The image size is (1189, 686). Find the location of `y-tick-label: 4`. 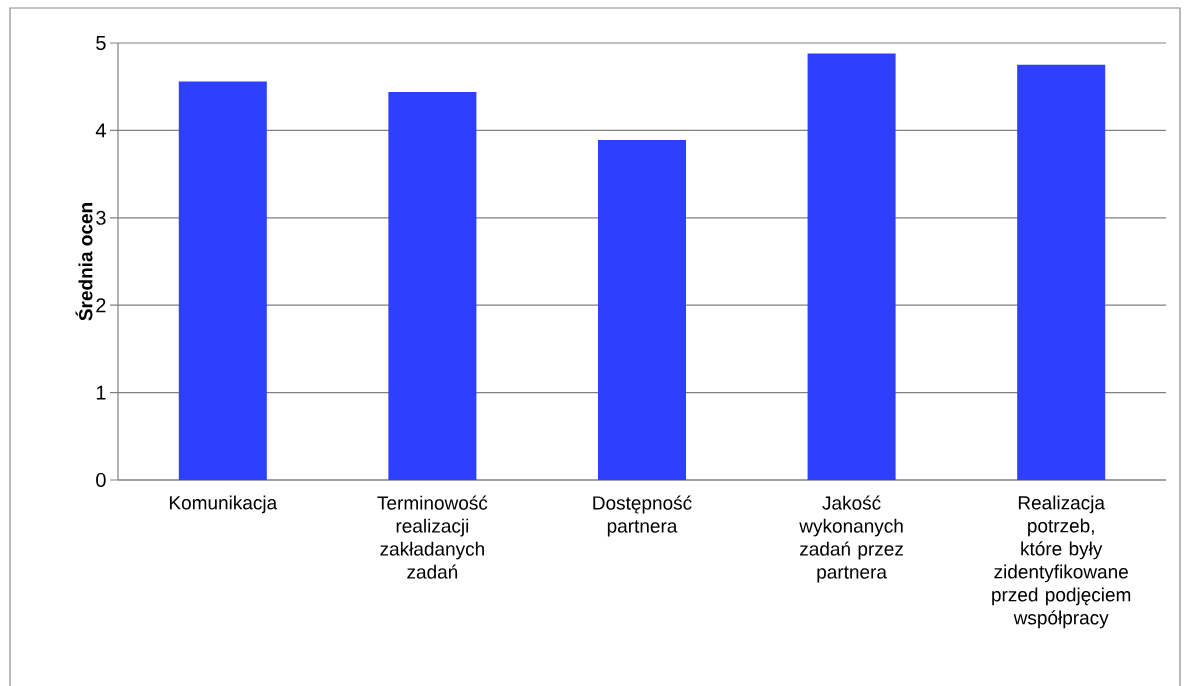

y-tick-label: 4 is located at coordinates (100, 130).